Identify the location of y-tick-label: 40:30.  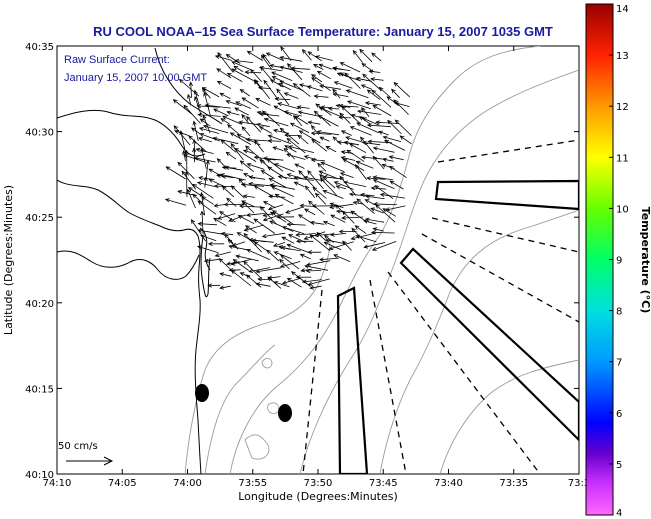
(39, 133).